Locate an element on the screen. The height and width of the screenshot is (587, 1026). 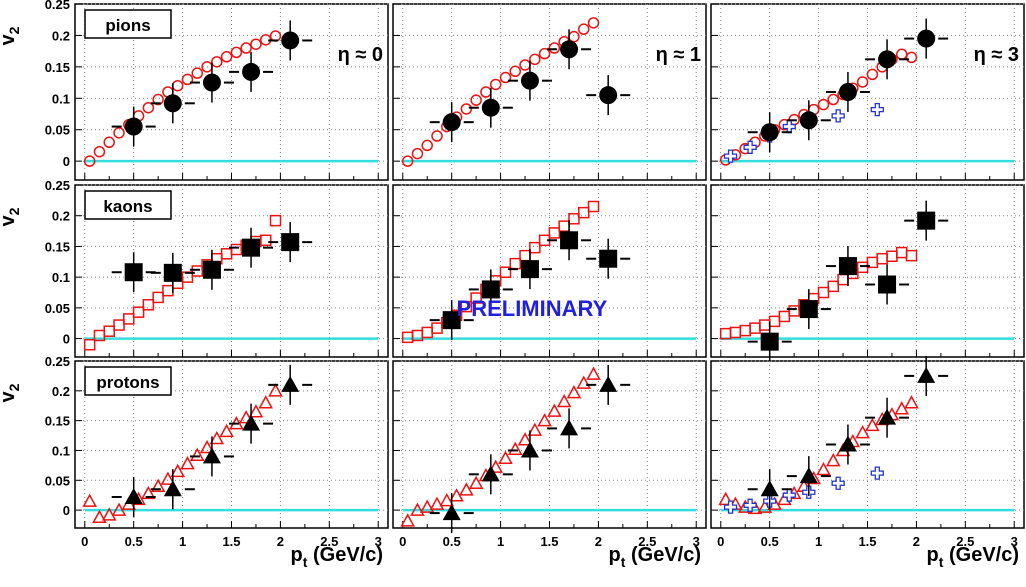
y-tick-label: 0.05 is located at coordinates (57, 130).